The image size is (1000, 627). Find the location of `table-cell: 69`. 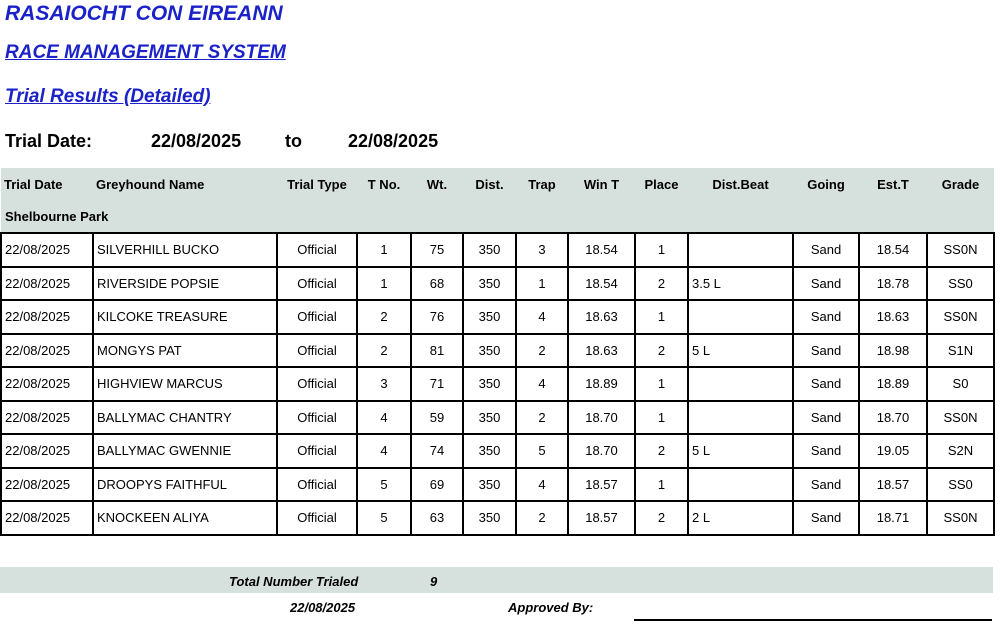

table-cell: 69 is located at coordinates (437, 484).